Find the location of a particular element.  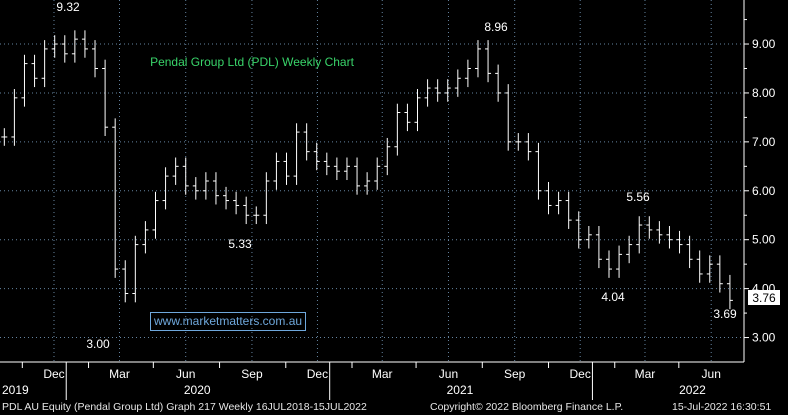

x-year-label: 2020 is located at coordinates (197, 390).